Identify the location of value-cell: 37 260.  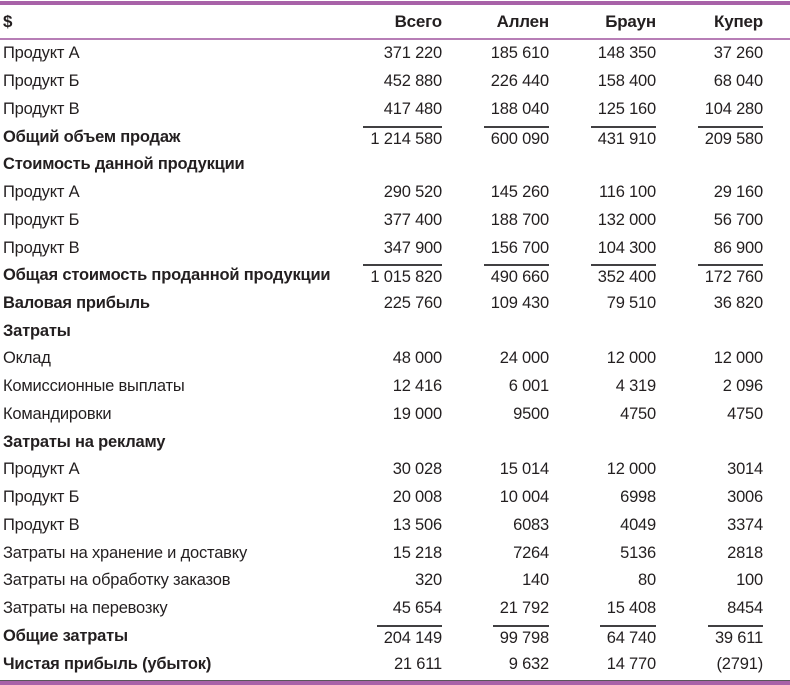
(709, 53).